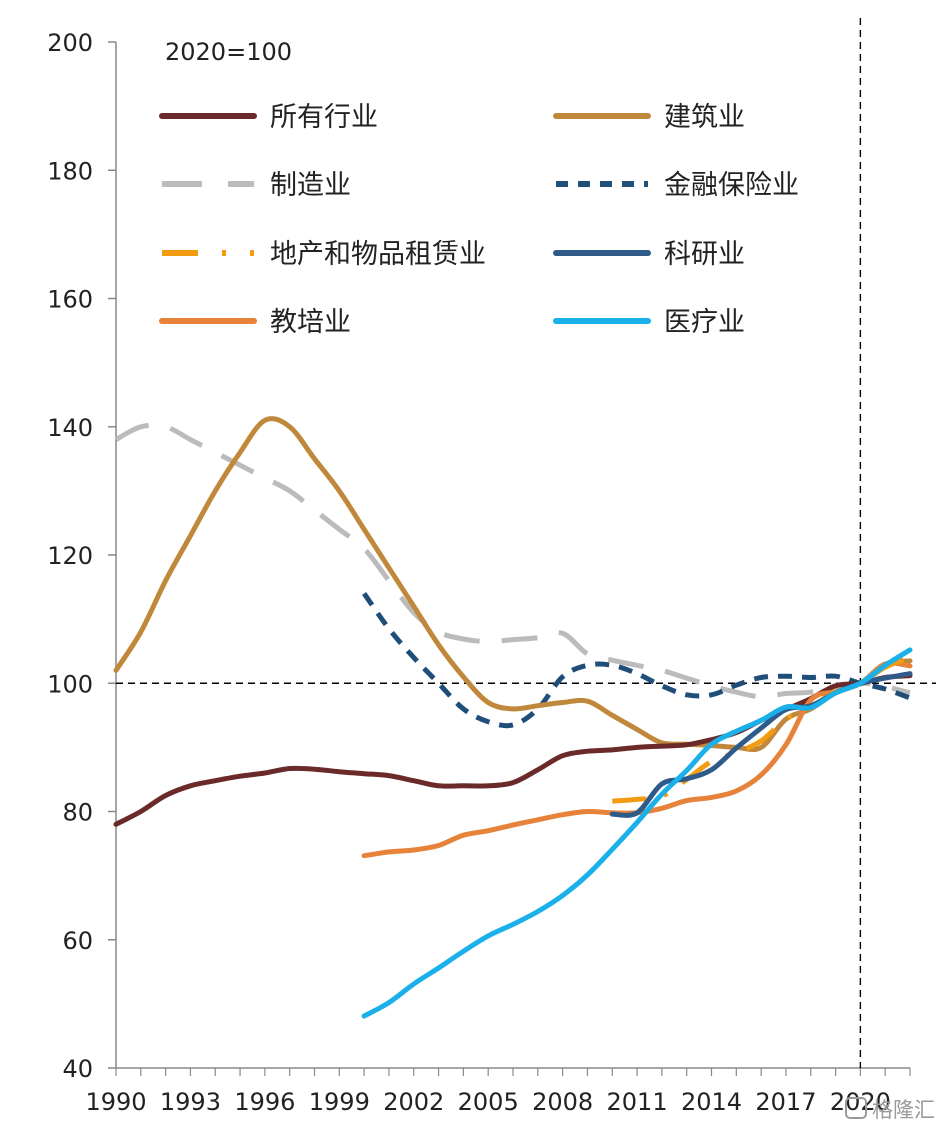 The image size is (944, 1130). I want to click on watermark-text: 格隆汇, so click(903, 1110).